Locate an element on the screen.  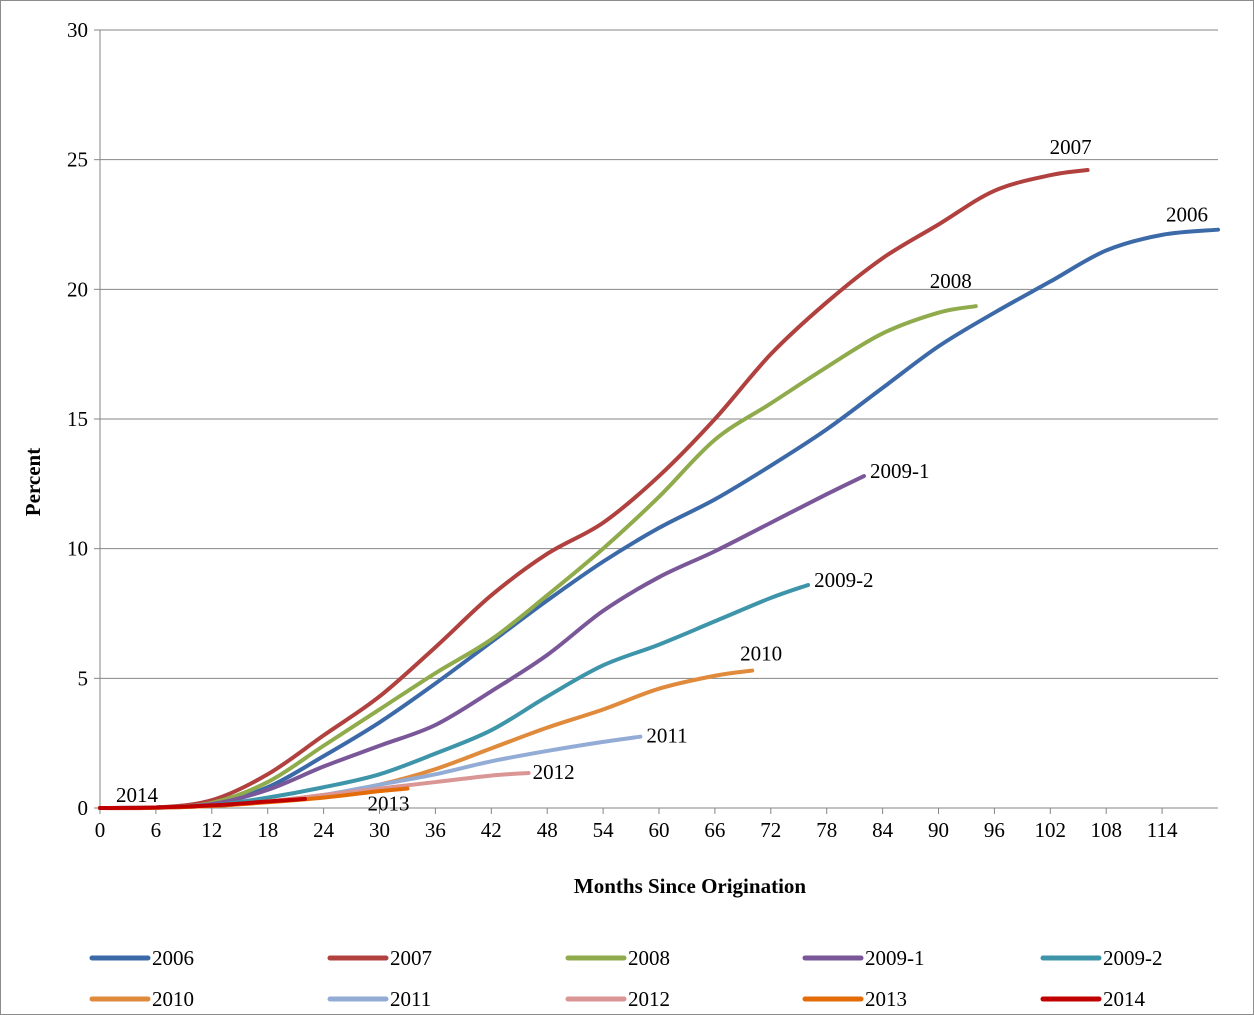
legend-label-2009-2: 2009-2 is located at coordinates (1133, 958).